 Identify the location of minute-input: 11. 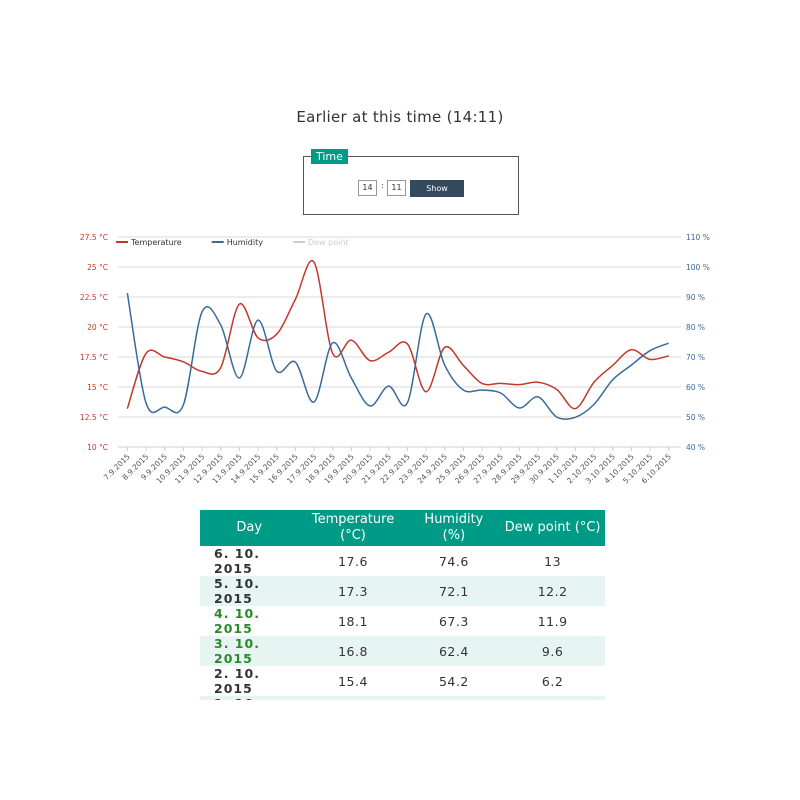
(396, 188).